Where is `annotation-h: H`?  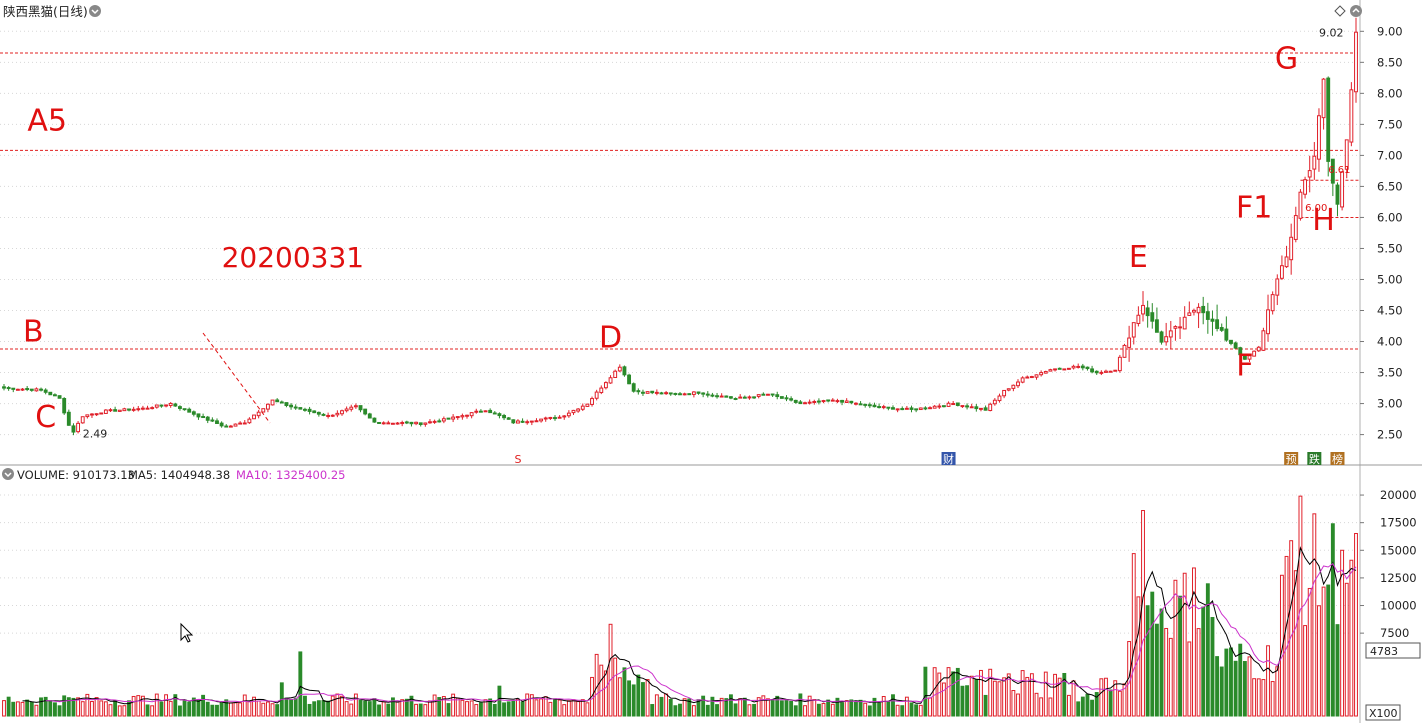 annotation-h: H is located at coordinates (1323, 220).